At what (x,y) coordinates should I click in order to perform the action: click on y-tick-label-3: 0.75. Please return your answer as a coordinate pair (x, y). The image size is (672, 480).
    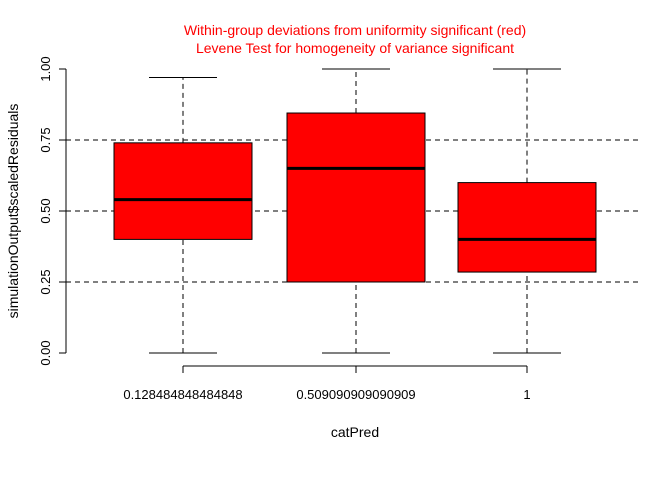
    Looking at the image, I should click on (45, 139).